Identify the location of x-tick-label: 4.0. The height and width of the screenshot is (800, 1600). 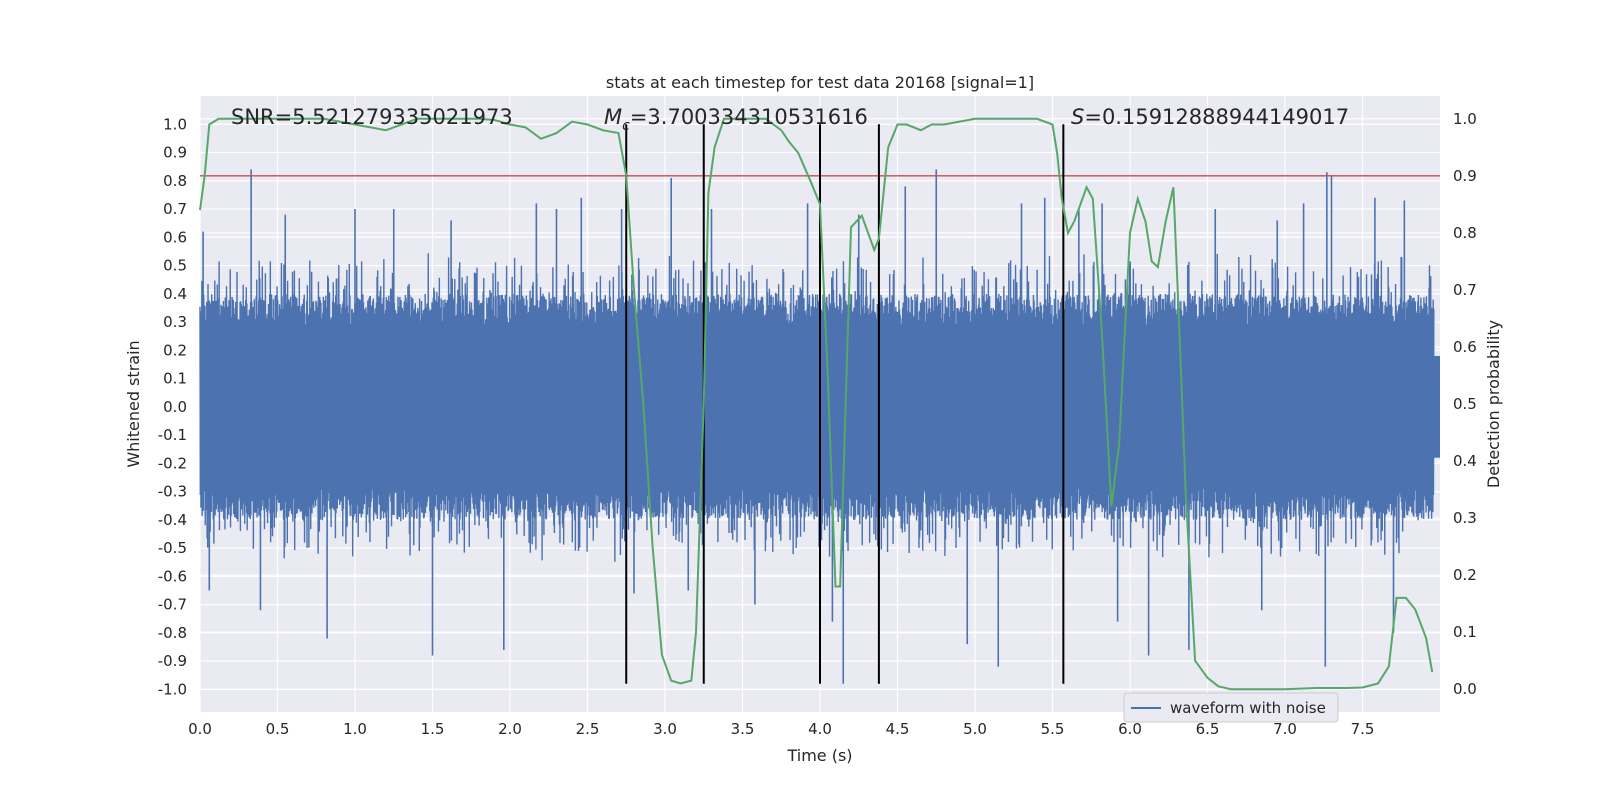
(820, 729).